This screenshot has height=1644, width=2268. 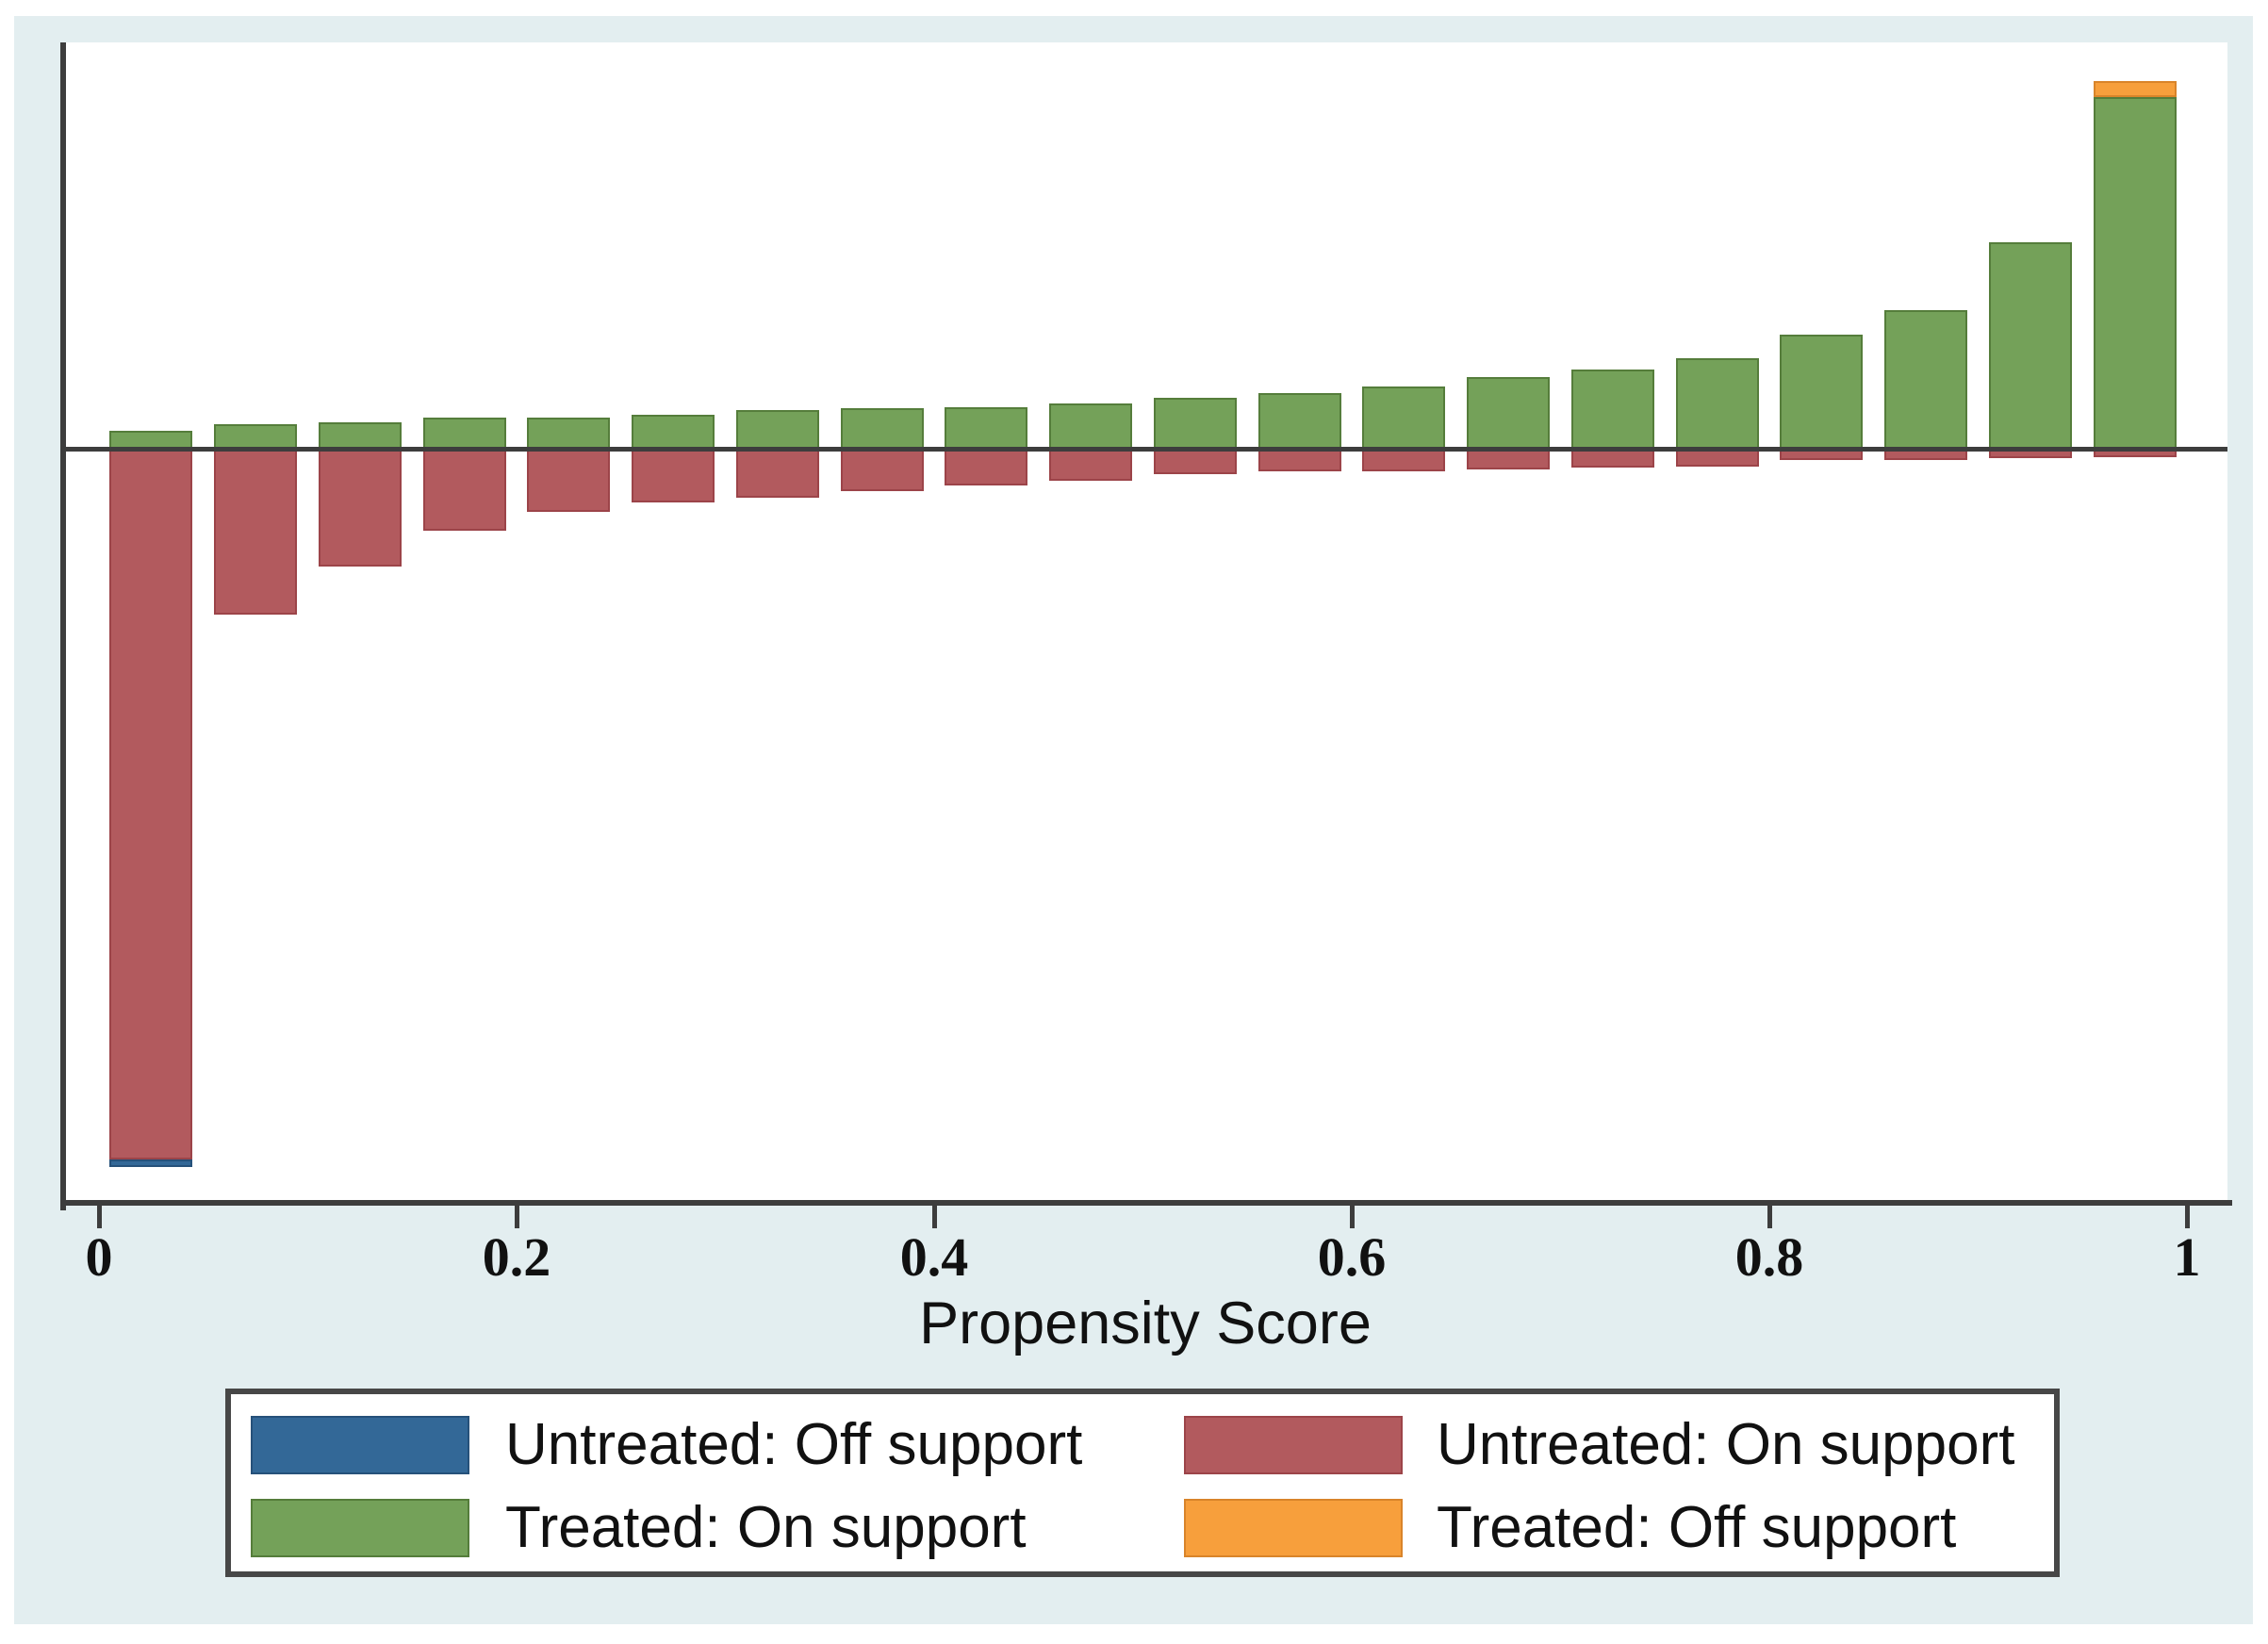 I want to click on legend-label-treated_off: Treated: Off support, so click(x=1697, y=1527).